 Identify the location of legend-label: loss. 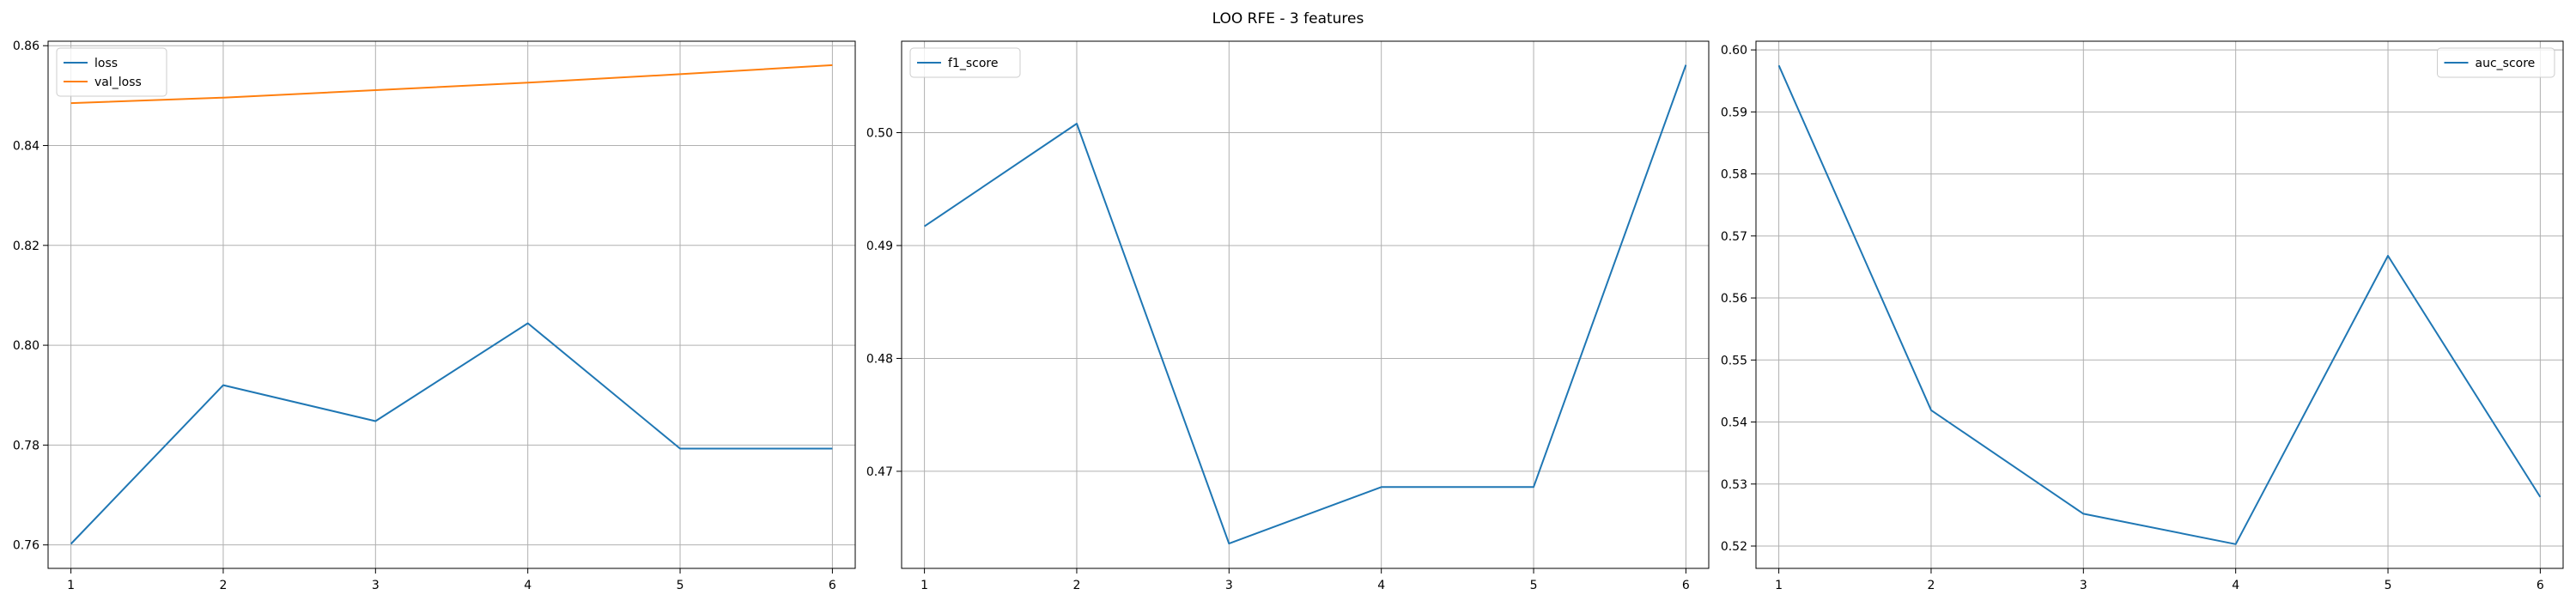
(106, 64).